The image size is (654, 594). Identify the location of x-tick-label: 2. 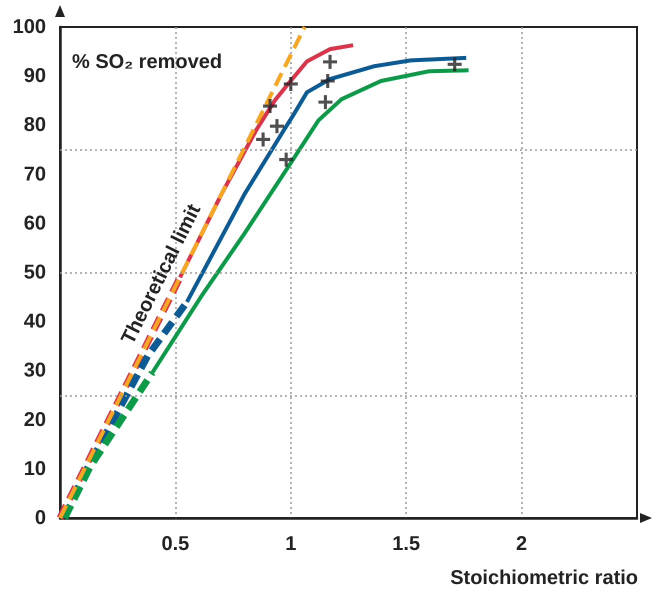
(522, 544).